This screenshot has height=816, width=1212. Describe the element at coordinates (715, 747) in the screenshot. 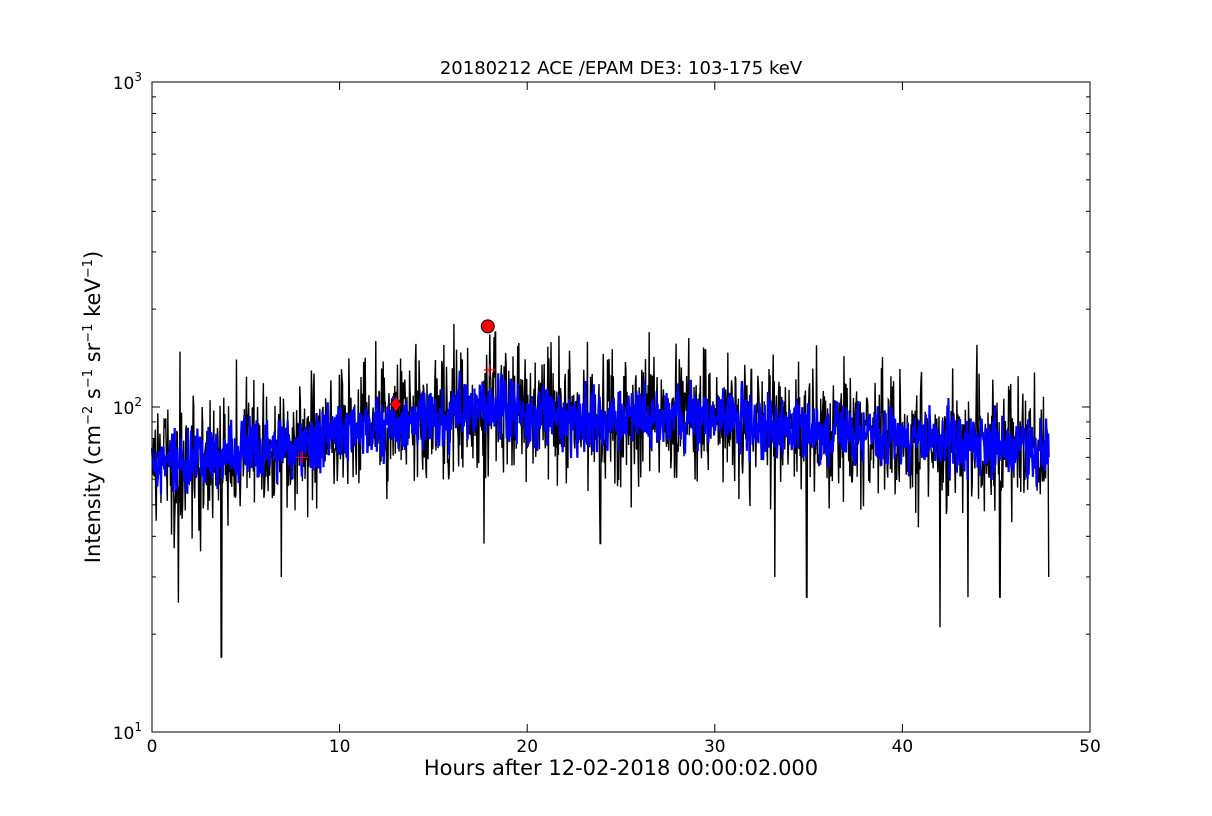

I see `x-tick-label: 30` at that location.